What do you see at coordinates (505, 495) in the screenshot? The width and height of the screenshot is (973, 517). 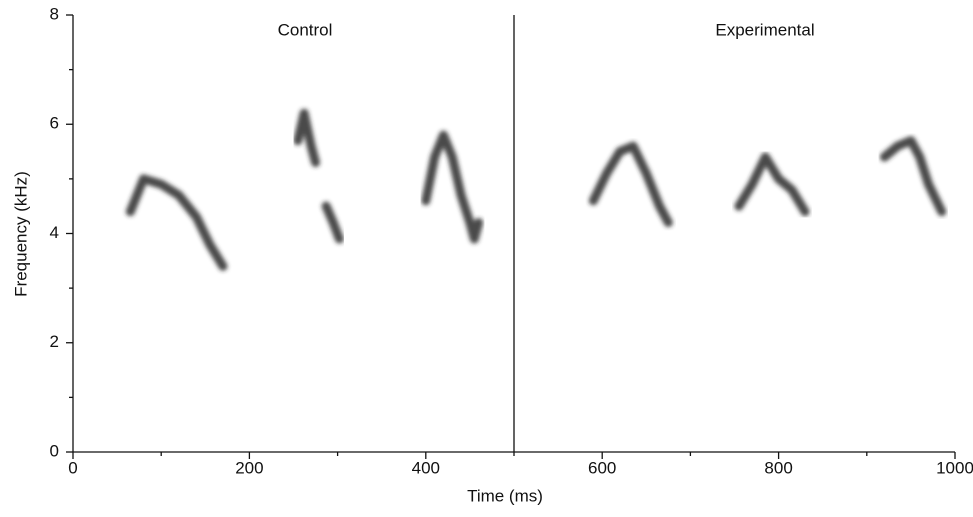 I see `x-axis-label: Time (ms)` at bounding box center [505, 495].